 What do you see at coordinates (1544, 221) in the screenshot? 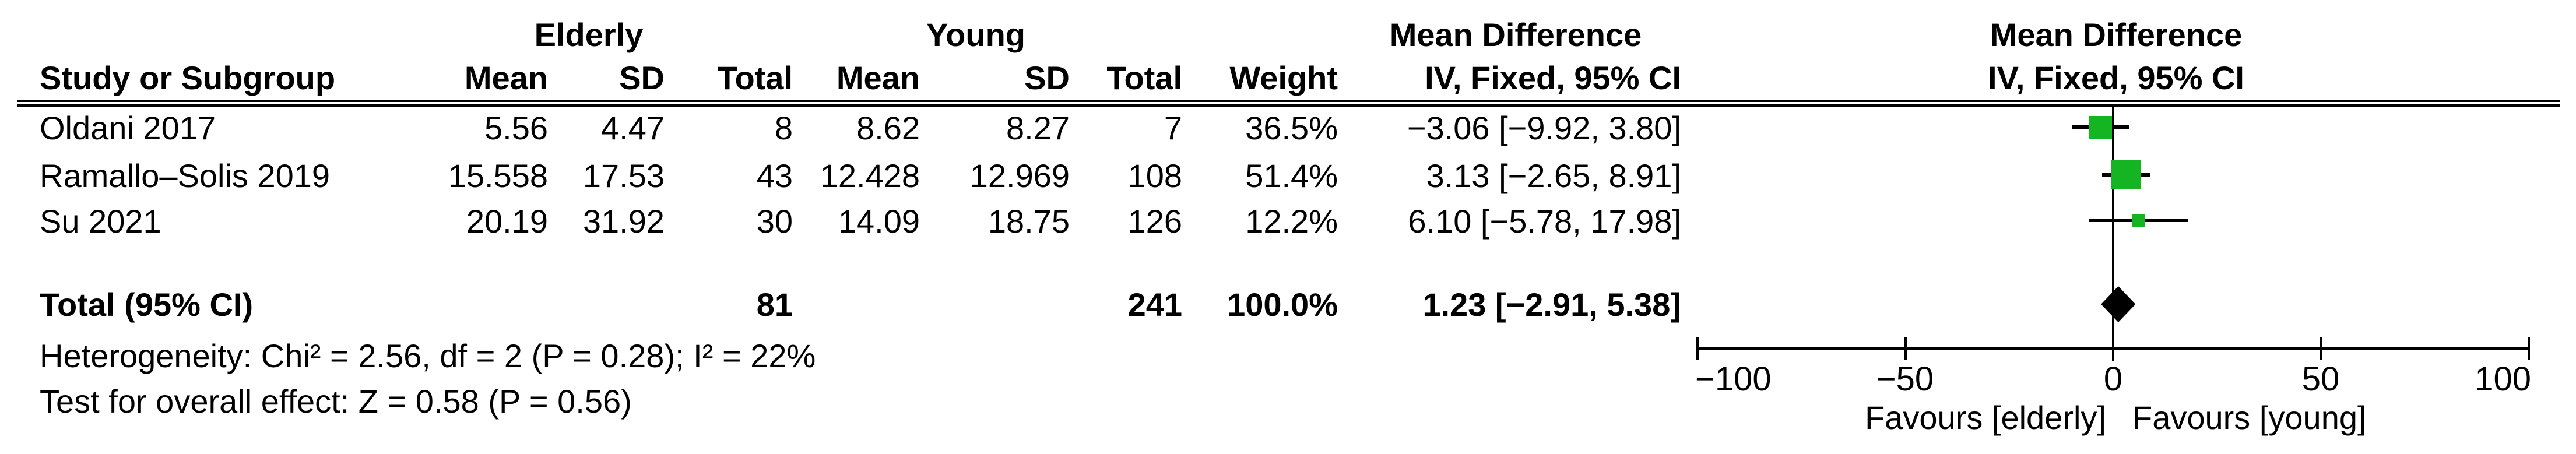
I see `md-ci-value: 6.10 [−5.78, 17.98]` at bounding box center [1544, 221].